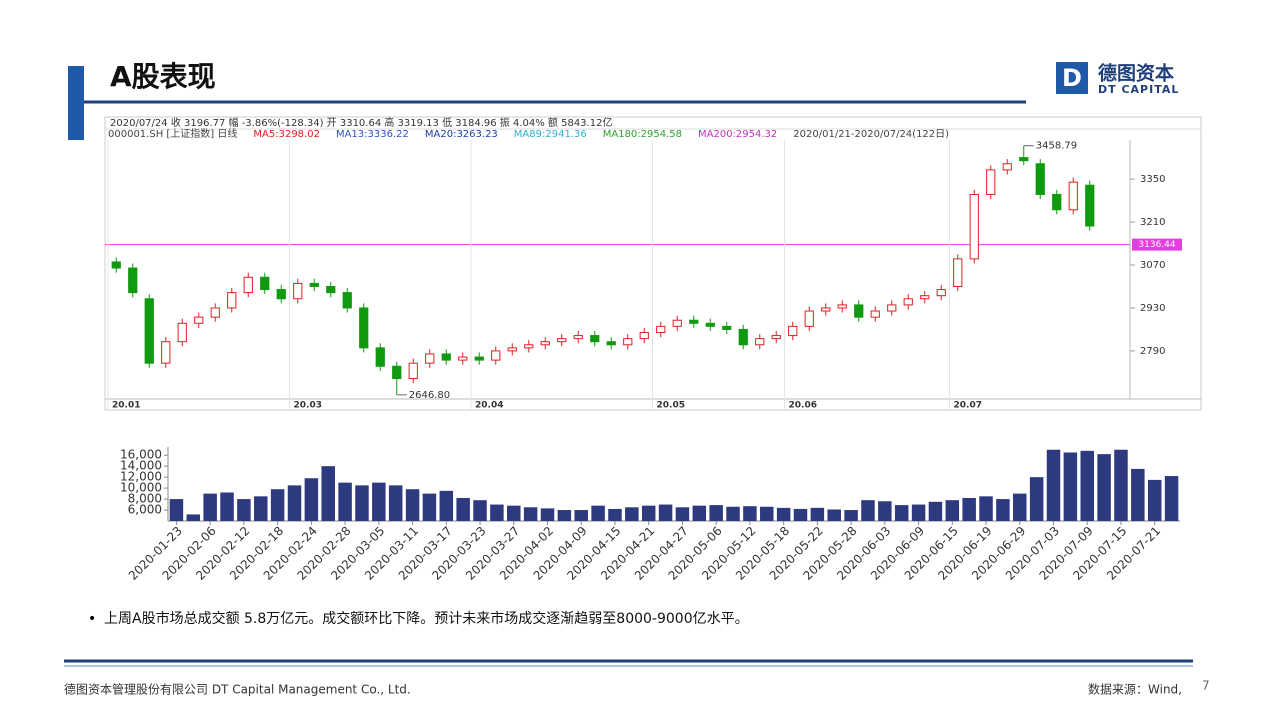 This screenshot has width=1280, height=720. I want to click on y-tick-label: 2790, so click(1152, 351).